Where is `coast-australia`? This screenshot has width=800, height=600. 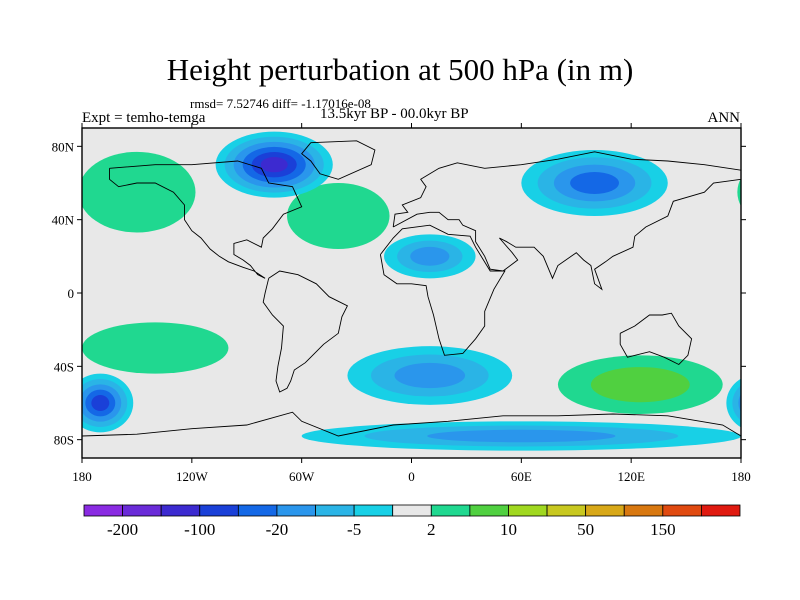 coast-australia is located at coordinates (656, 339).